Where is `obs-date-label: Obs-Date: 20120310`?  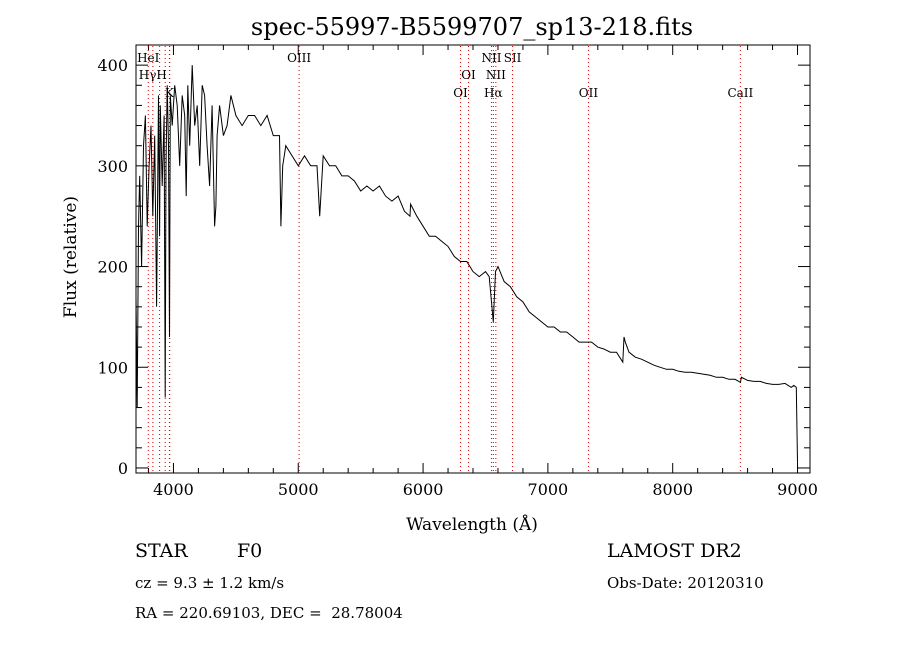
obs-date-label: Obs-Date: 20120310 is located at coordinates (685, 583).